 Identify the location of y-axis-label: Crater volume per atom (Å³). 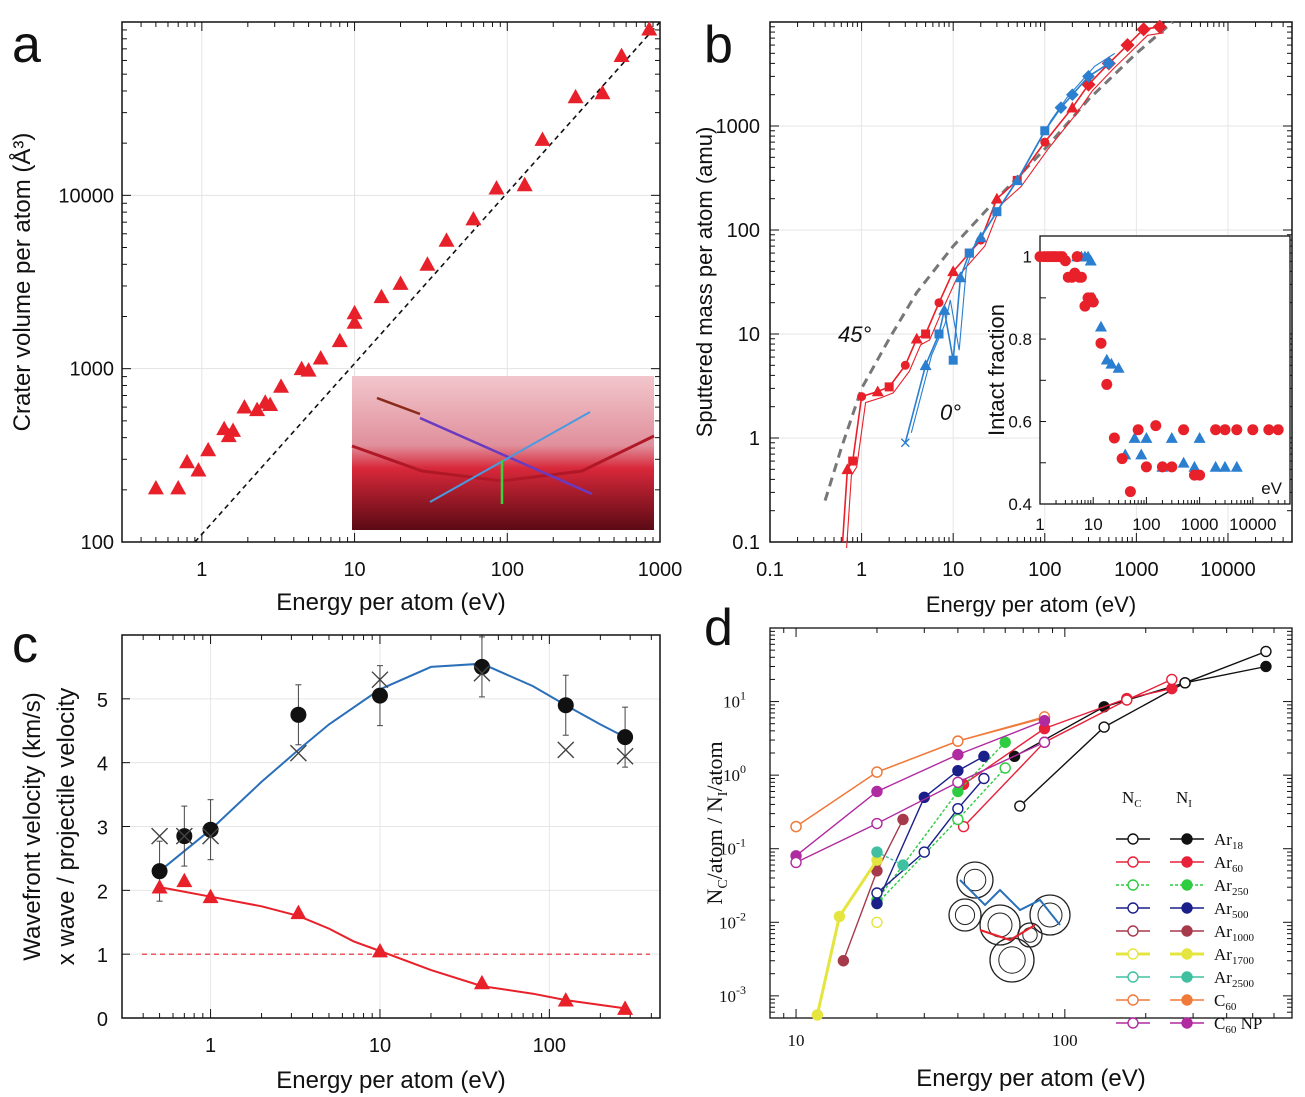
(22, 282).